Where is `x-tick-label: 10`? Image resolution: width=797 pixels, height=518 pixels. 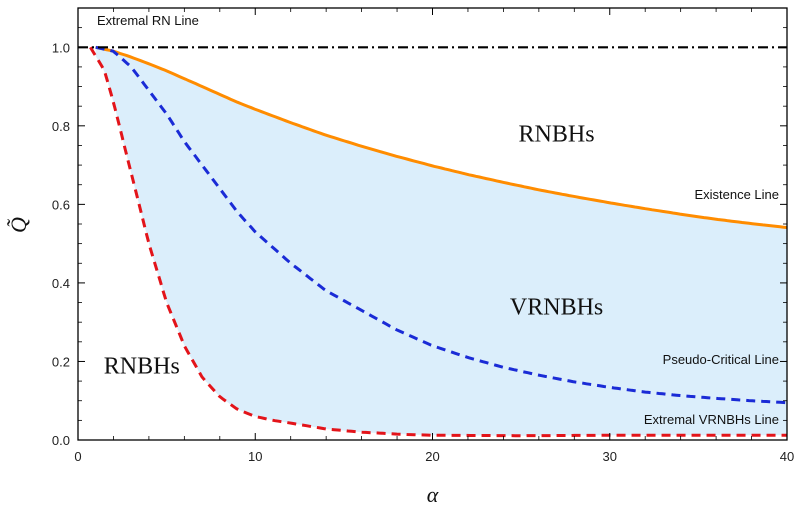 x-tick-label: 10 is located at coordinates (255, 456).